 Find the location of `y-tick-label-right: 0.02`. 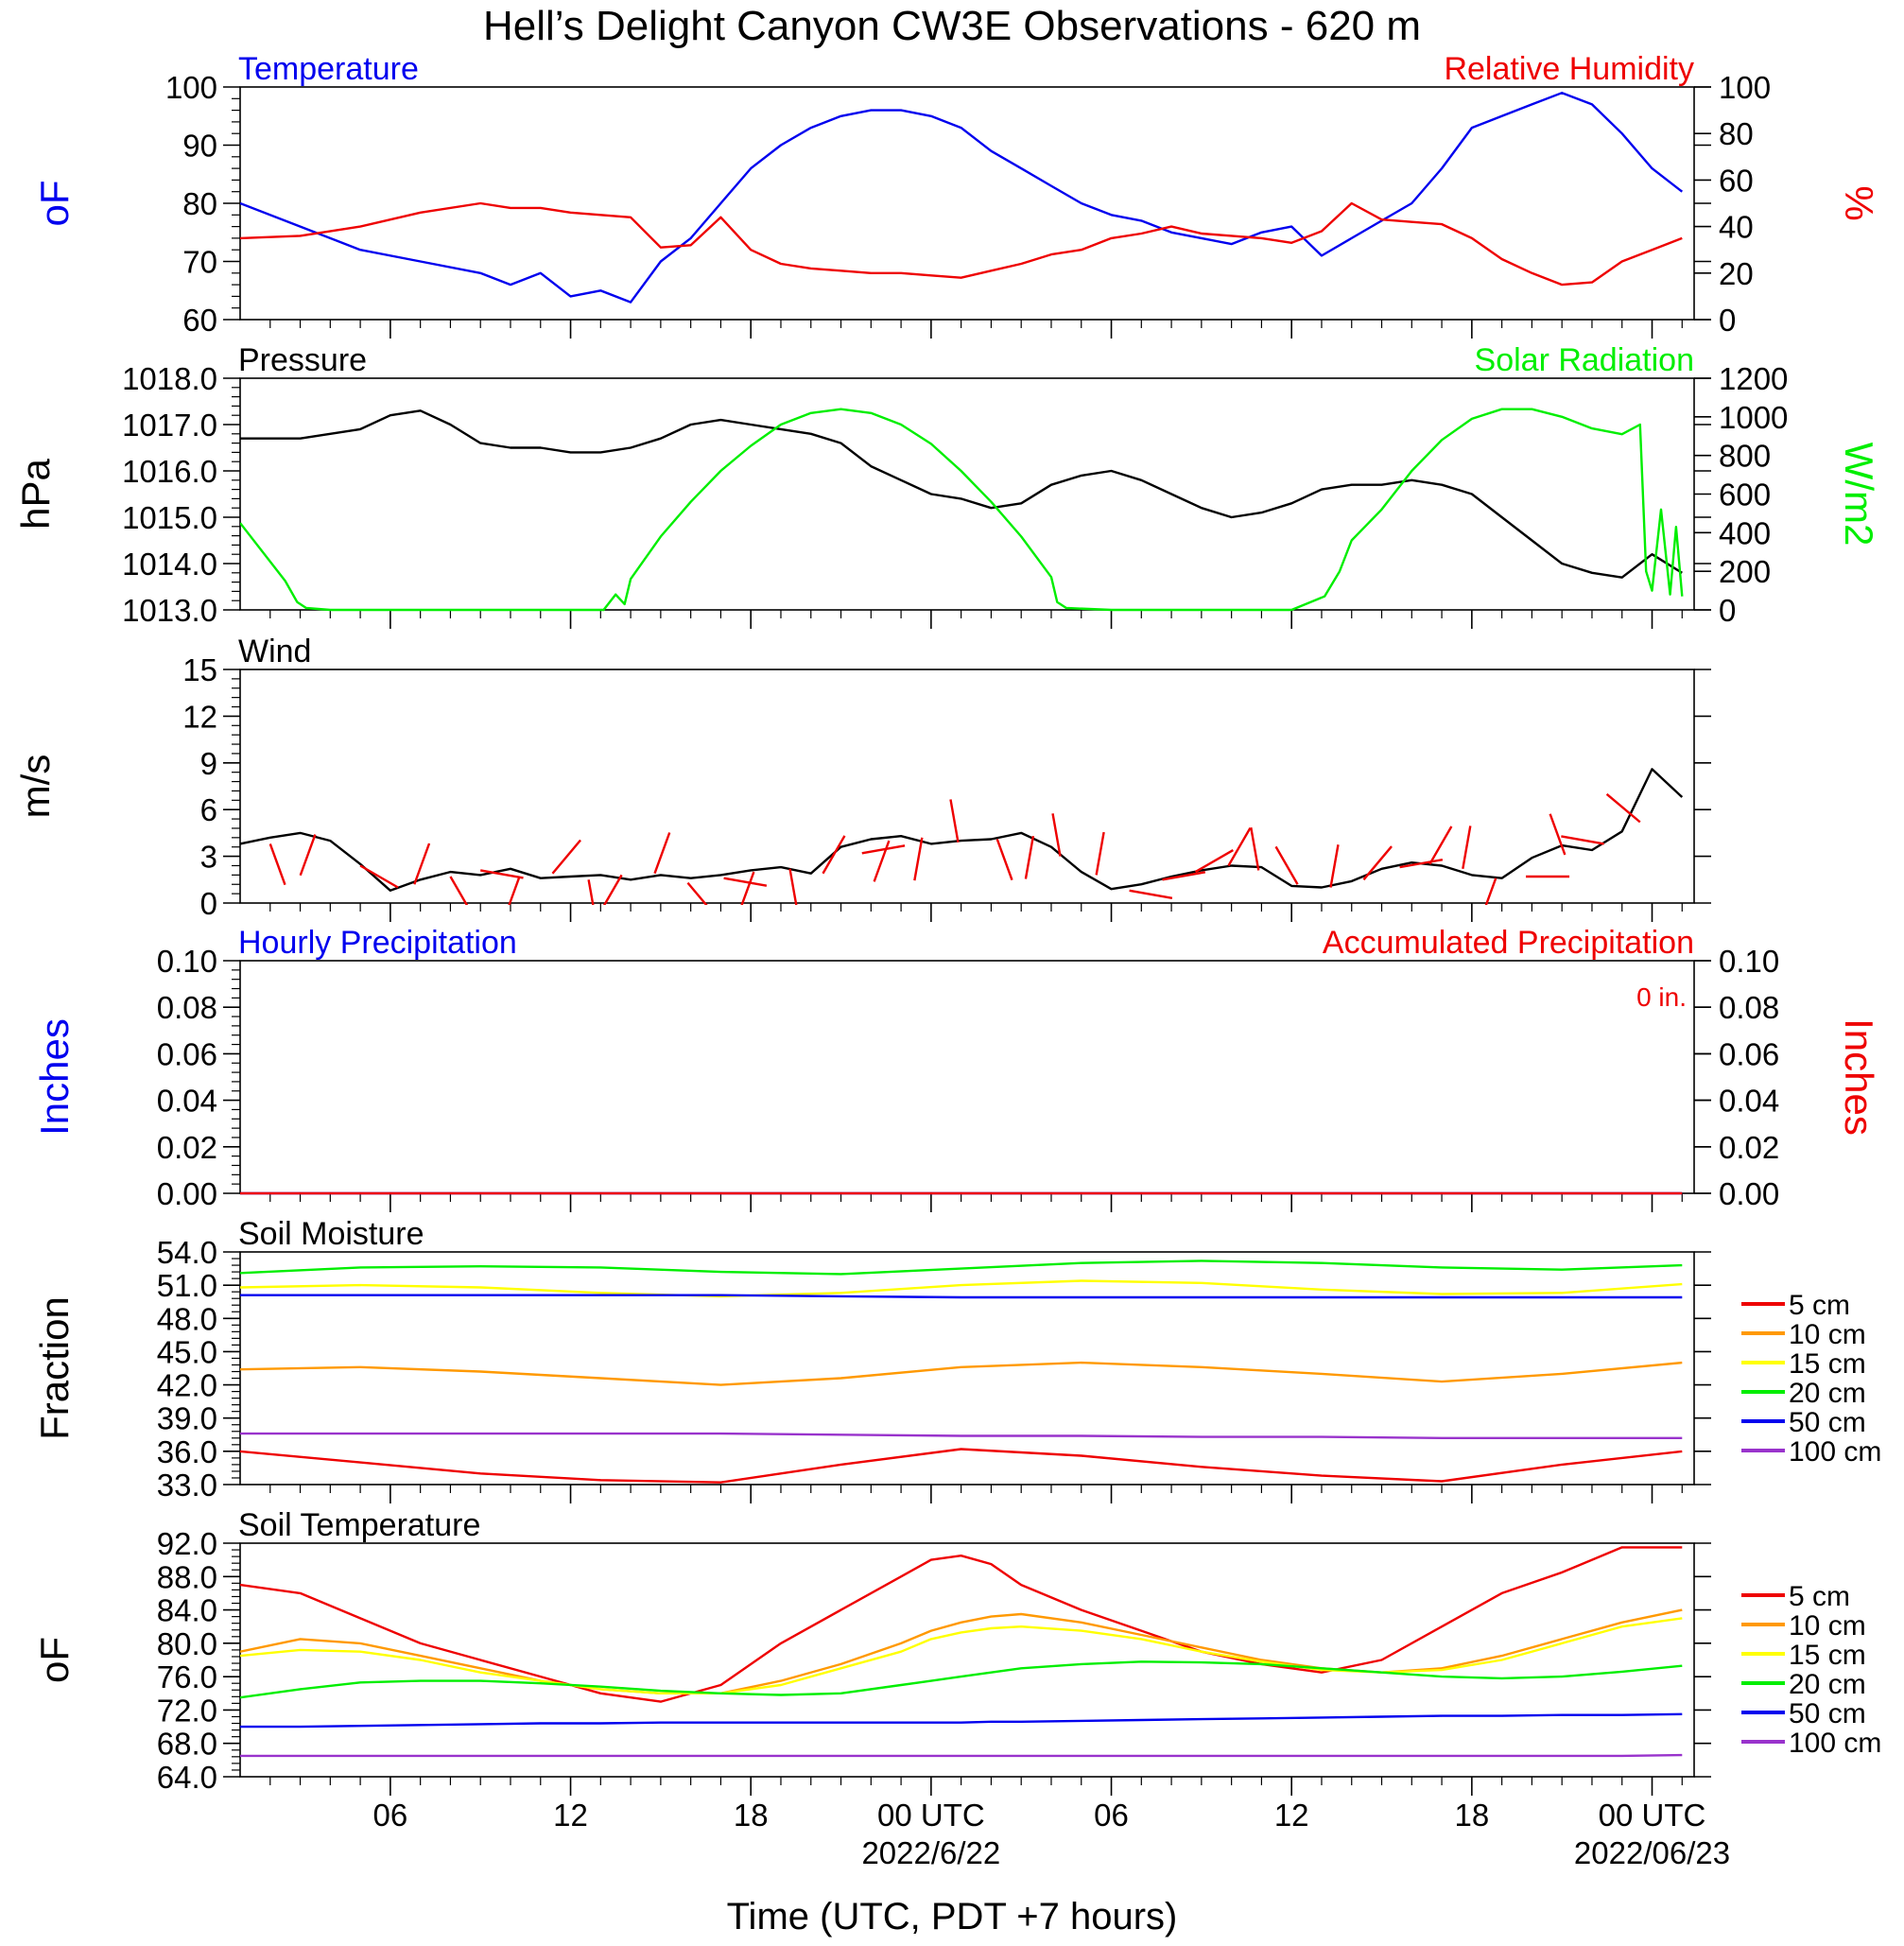

y-tick-label-right: 0.02 is located at coordinates (1749, 1148).